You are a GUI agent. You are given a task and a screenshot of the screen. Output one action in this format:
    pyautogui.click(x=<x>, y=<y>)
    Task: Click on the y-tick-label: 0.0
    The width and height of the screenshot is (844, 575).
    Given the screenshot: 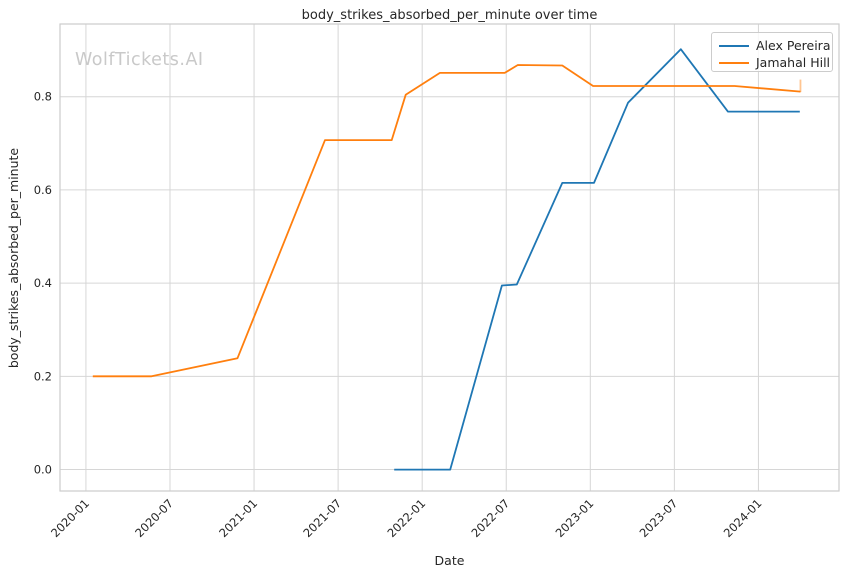 What is the action you would take?
    pyautogui.click(x=43, y=470)
    